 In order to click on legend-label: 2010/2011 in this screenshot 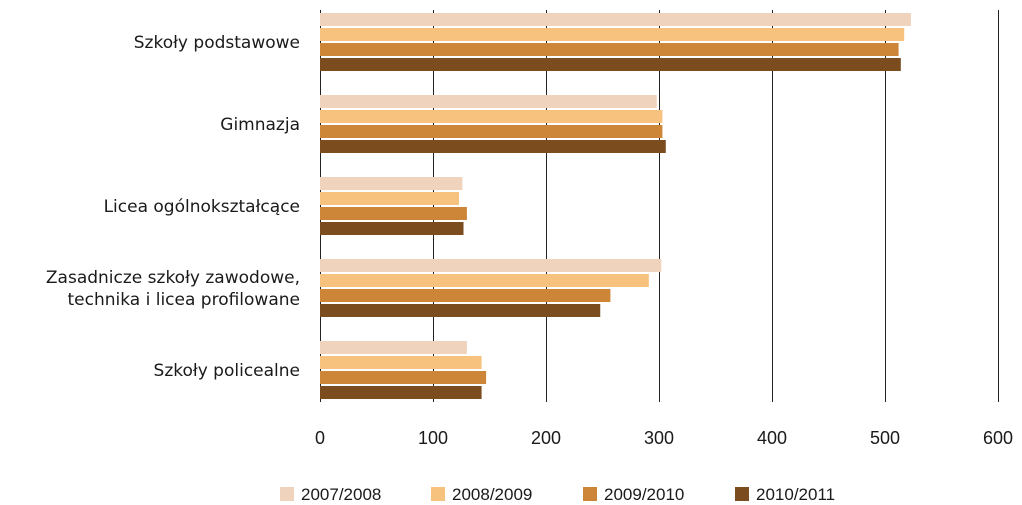, I will do `click(795, 494)`.